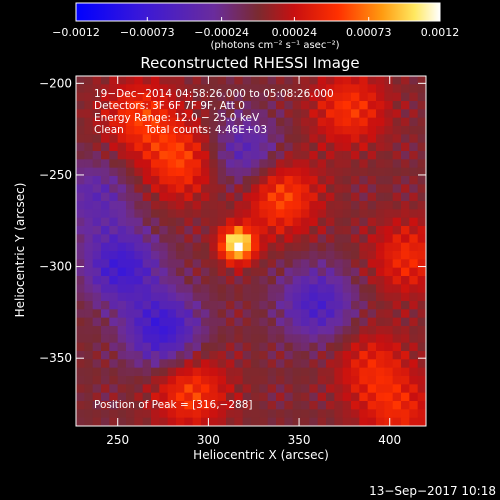 The image size is (500, 500). What do you see at coordinates (109, 130) in the screenshot?
I see `annotation-clean: Clean` at bounding box center [109, 130].